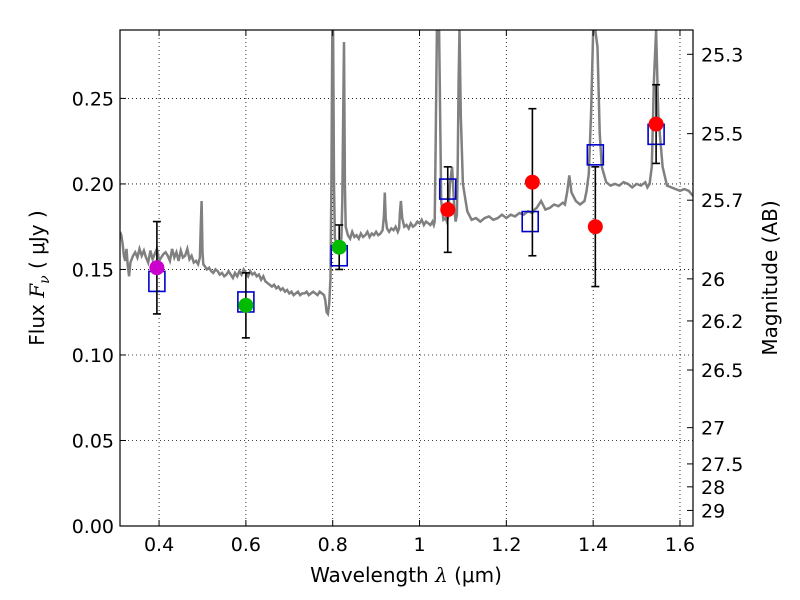  I want to click on y2-tick-label: 26, so click(713, 280).